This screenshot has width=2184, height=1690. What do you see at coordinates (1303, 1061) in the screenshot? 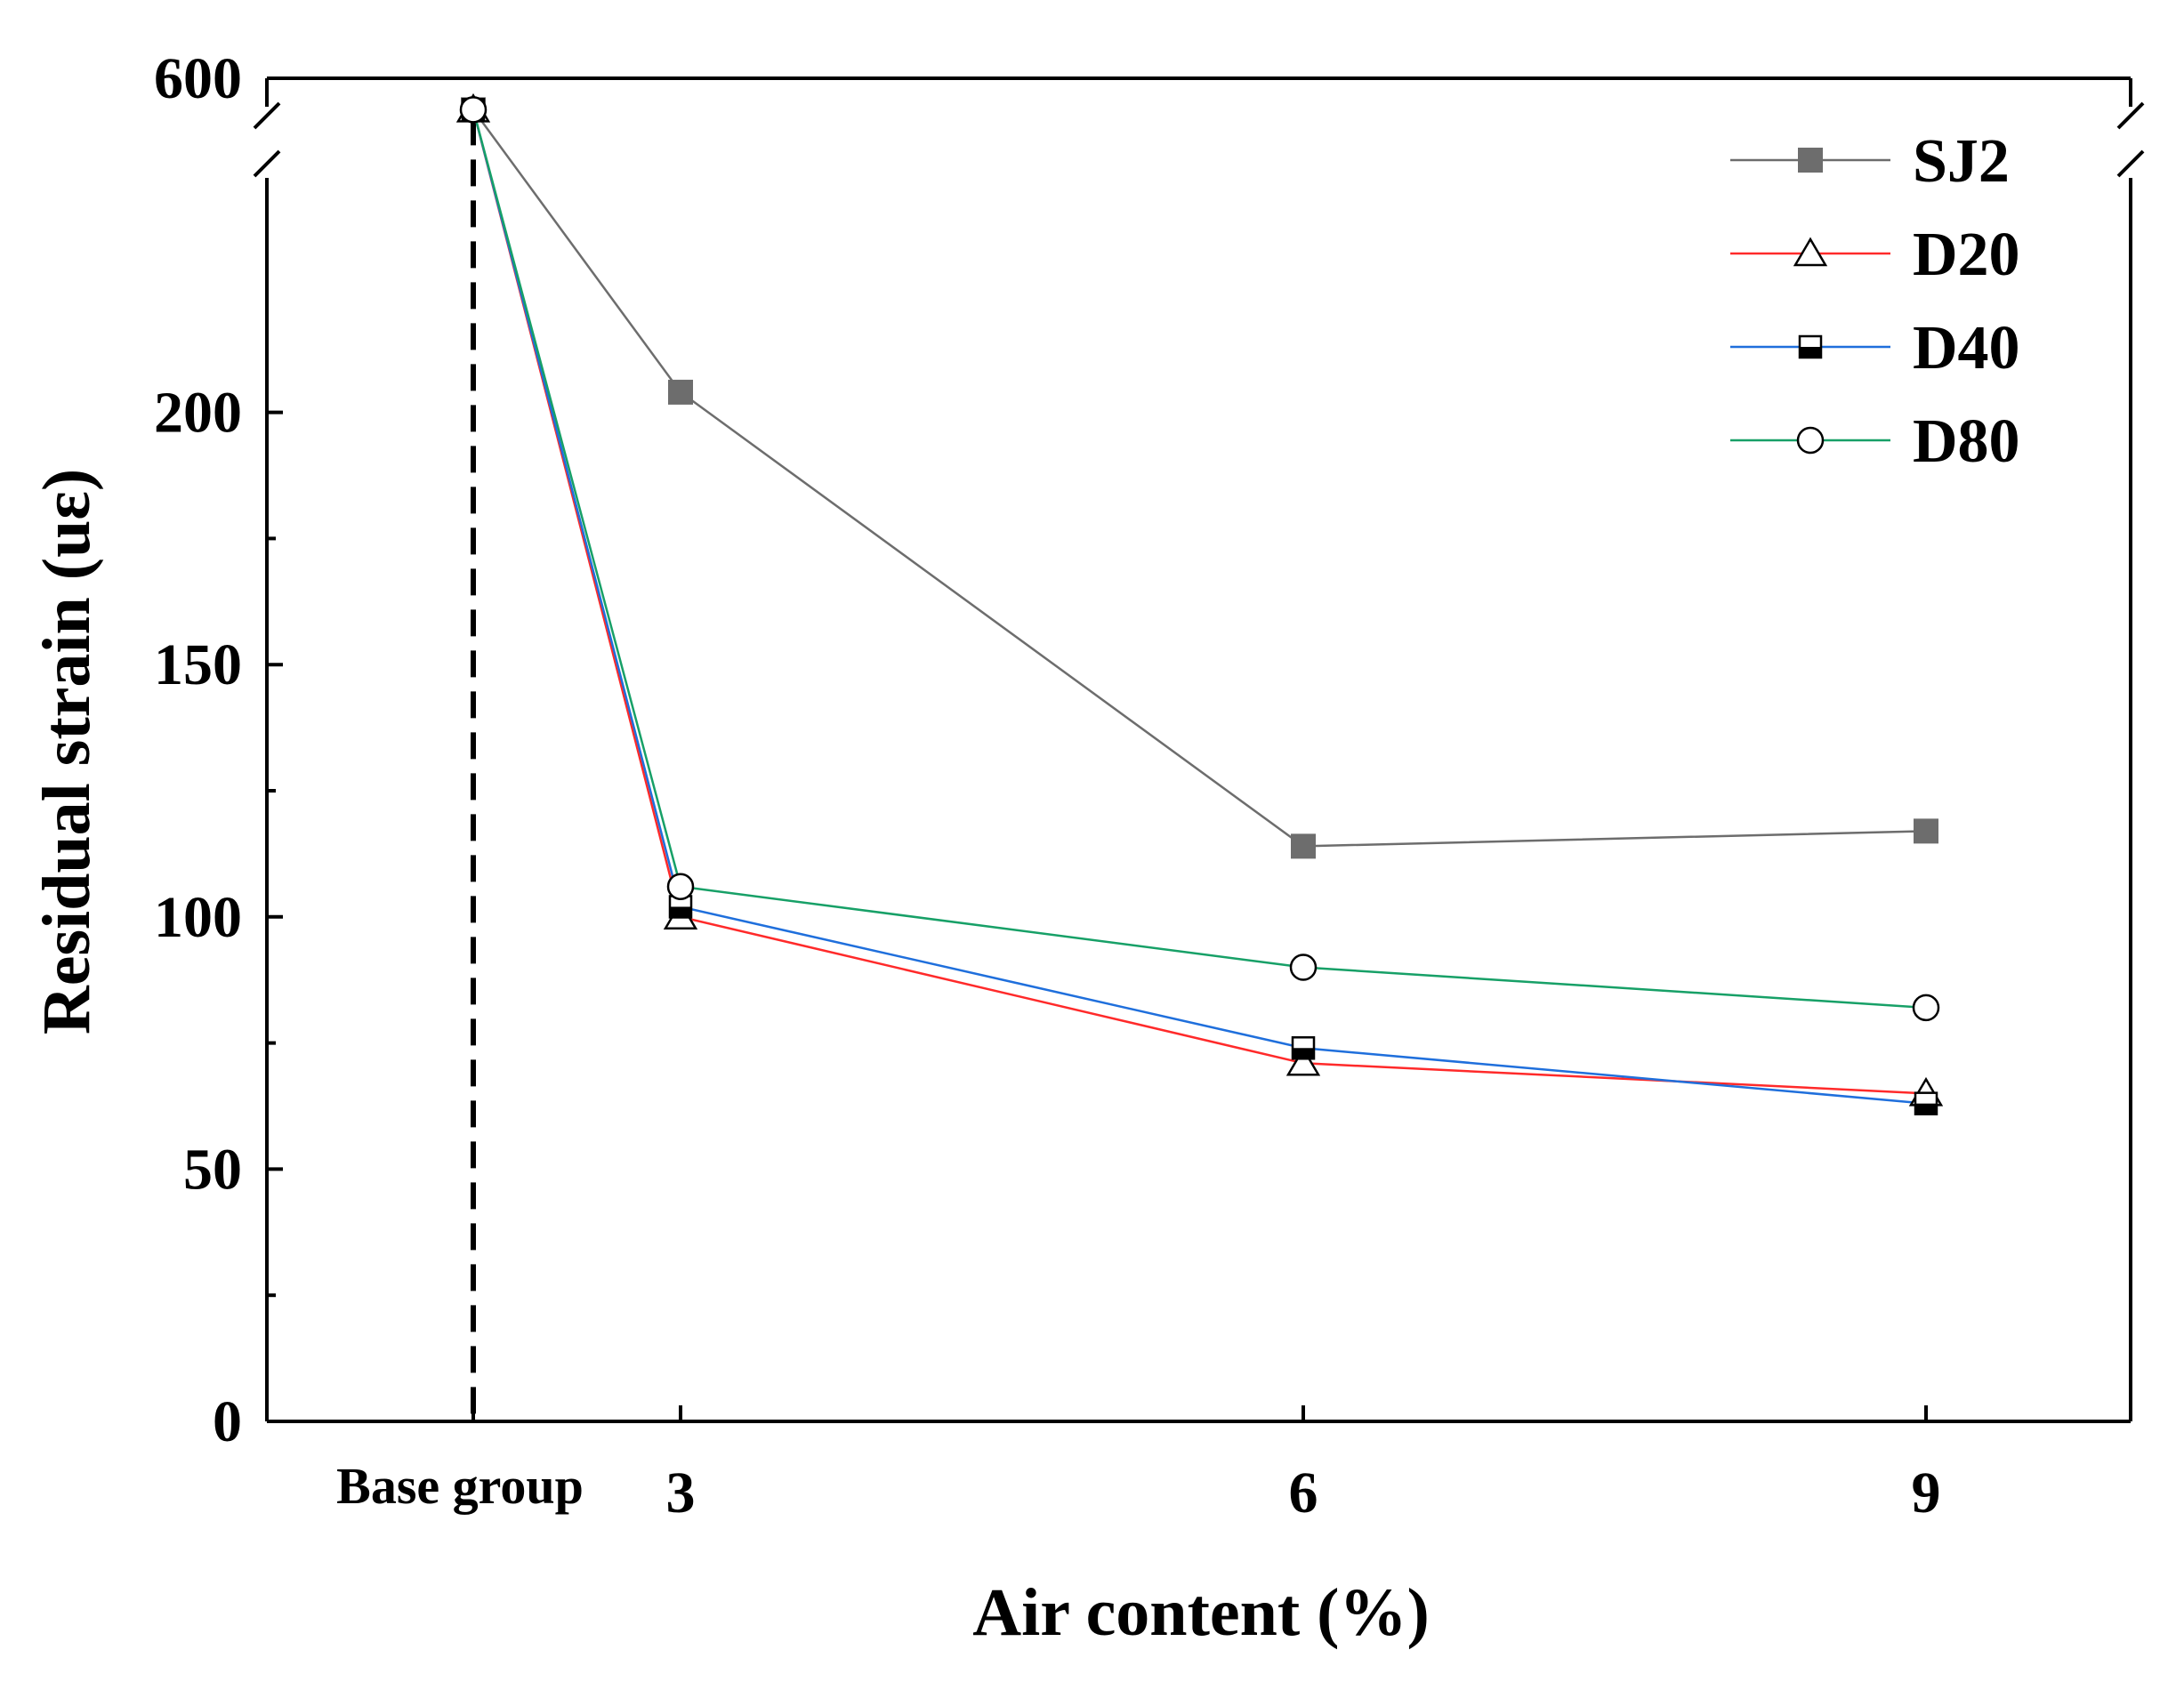
I see `data-point-d20` at bounding box center [1303, 1061].